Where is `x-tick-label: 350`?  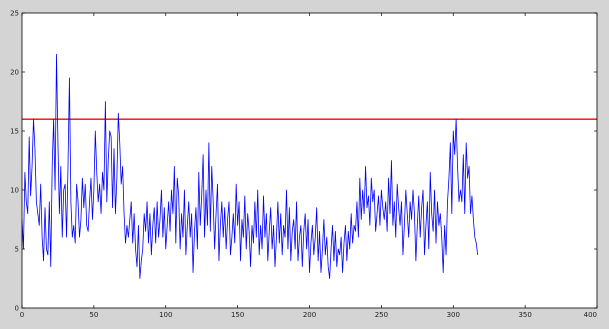
x-tick-label: 350 is located at coordinates (524, 315).